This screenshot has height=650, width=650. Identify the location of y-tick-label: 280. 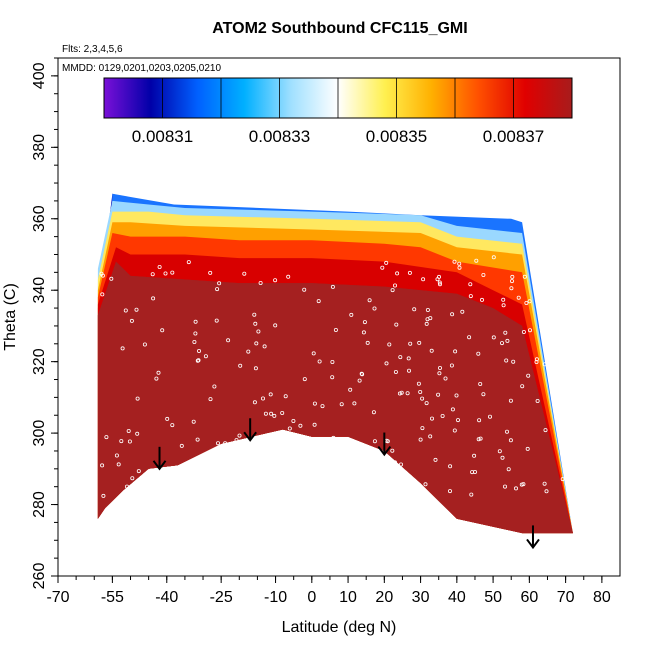
(39, 504).